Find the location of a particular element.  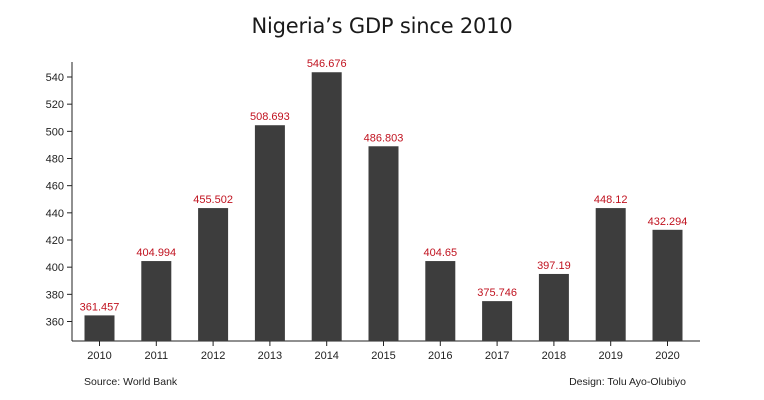

data-label: 448.12 is located at coordinates (611, 200).